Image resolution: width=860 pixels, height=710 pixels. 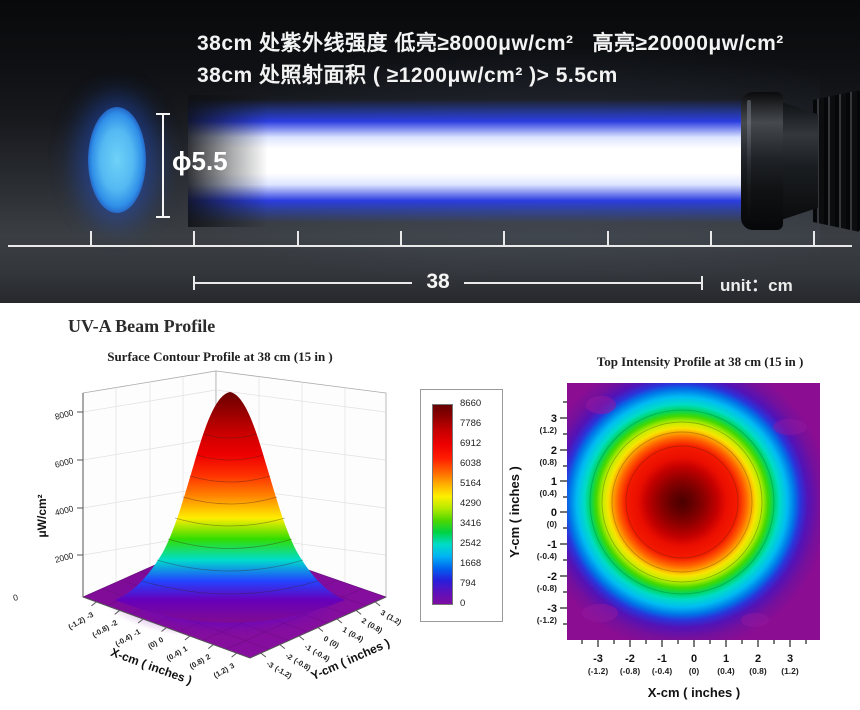 I want to click on colorbar-value: 794, so click(x=468, y=583).